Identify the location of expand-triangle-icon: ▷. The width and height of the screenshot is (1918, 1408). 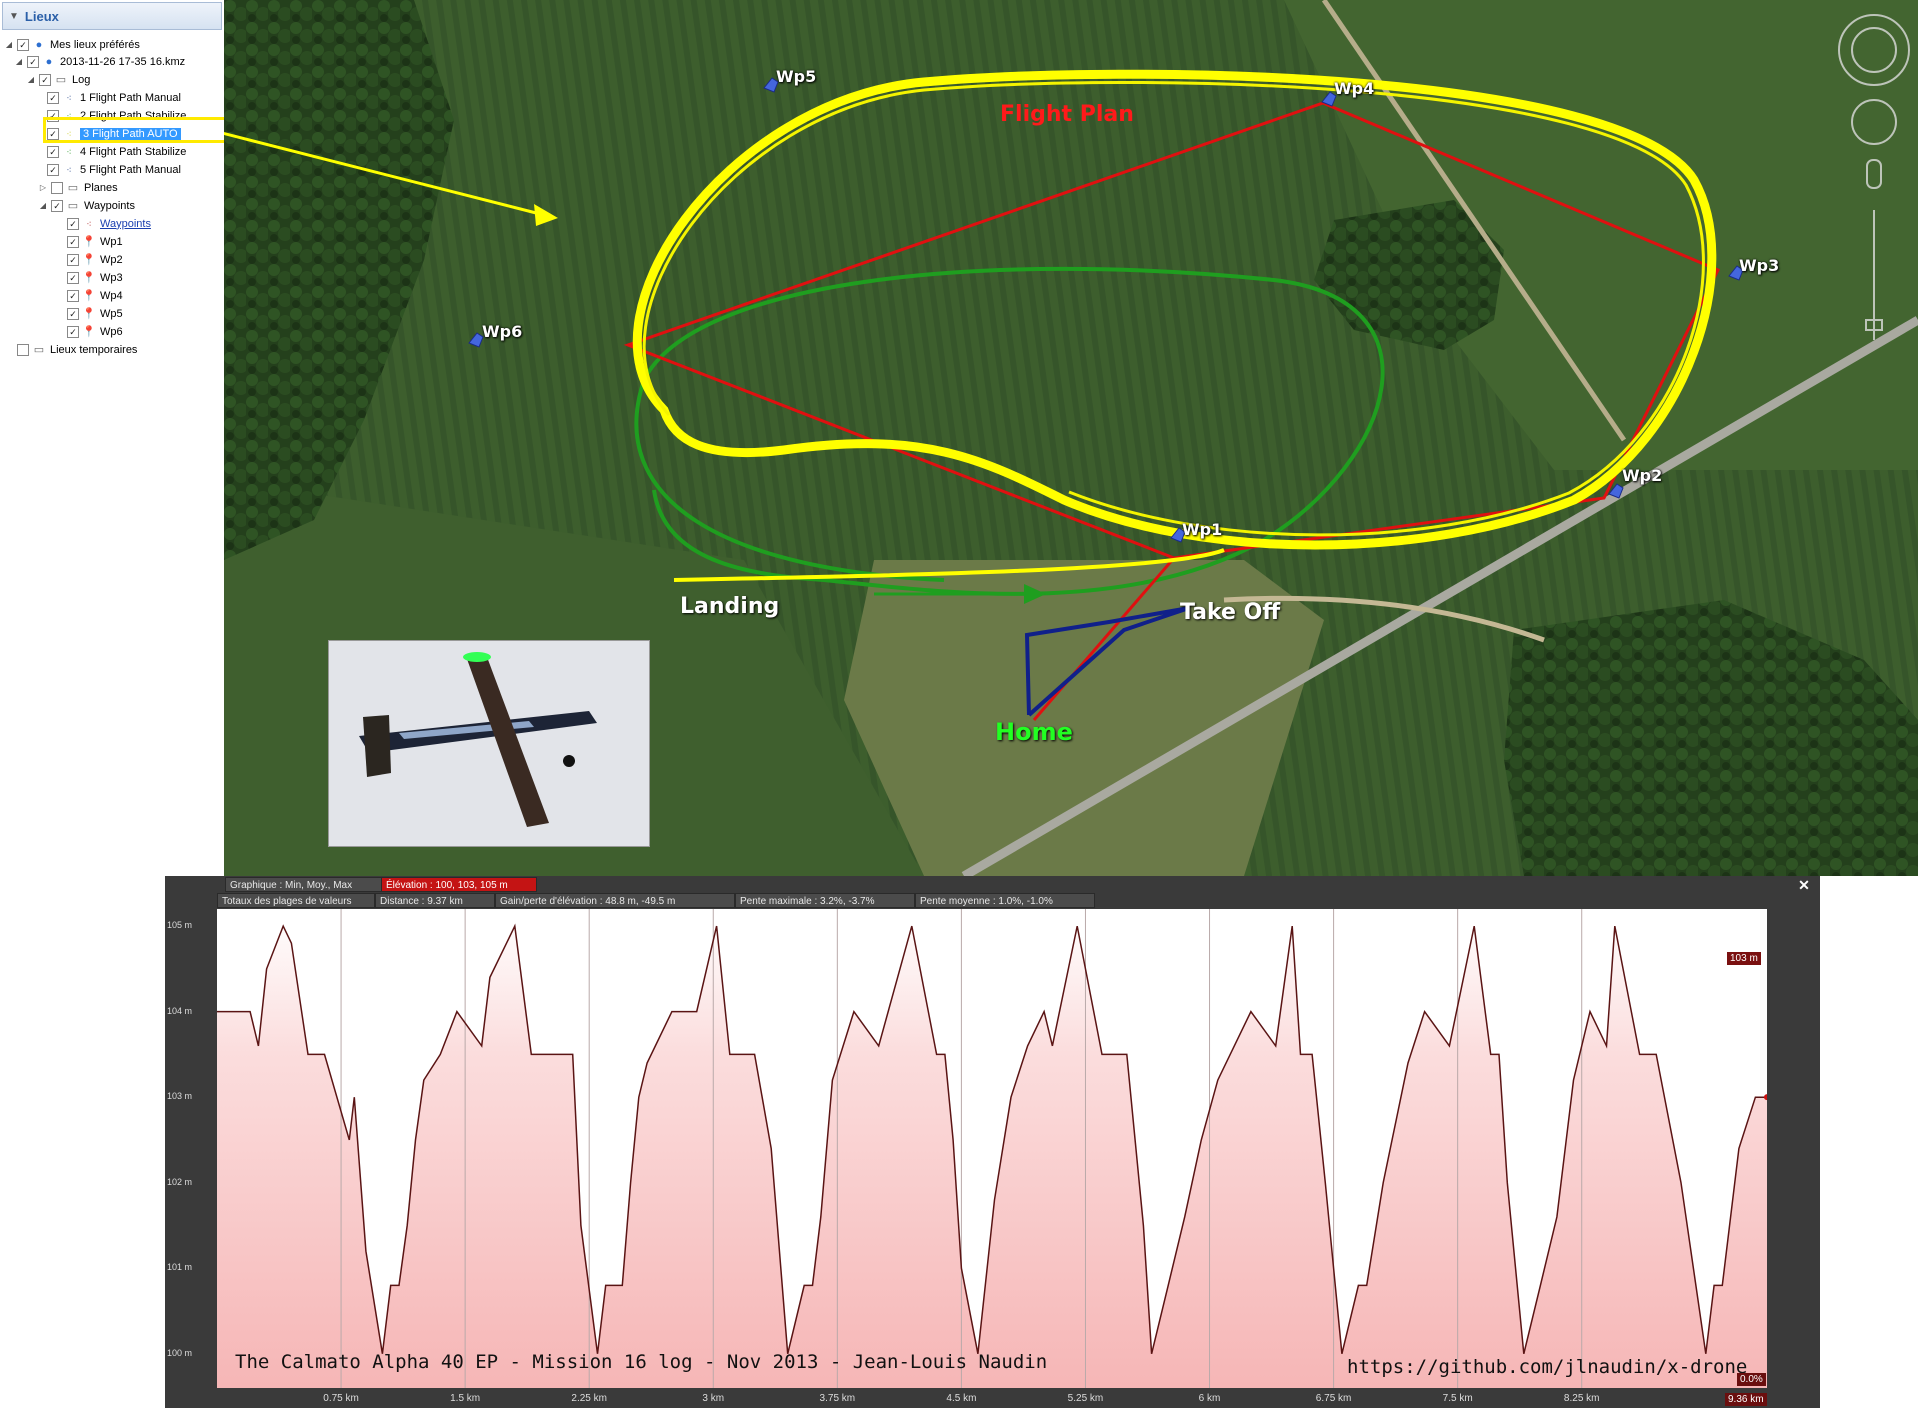
(43, 187).